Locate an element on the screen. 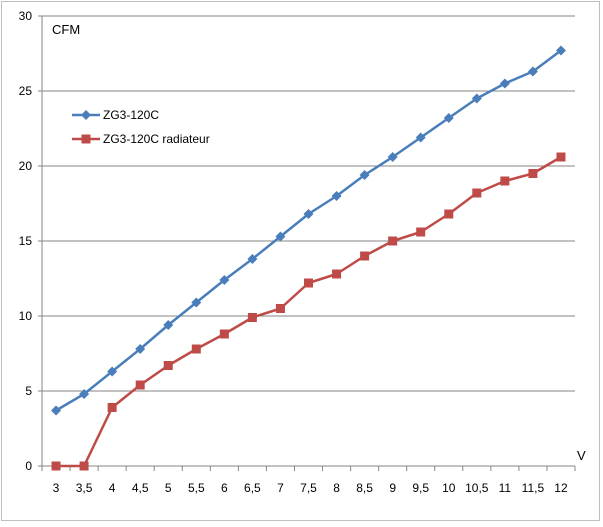 This screenshot has height=527, width=603. x-tick-label: 9,5 is located at coordinates (420, 488).